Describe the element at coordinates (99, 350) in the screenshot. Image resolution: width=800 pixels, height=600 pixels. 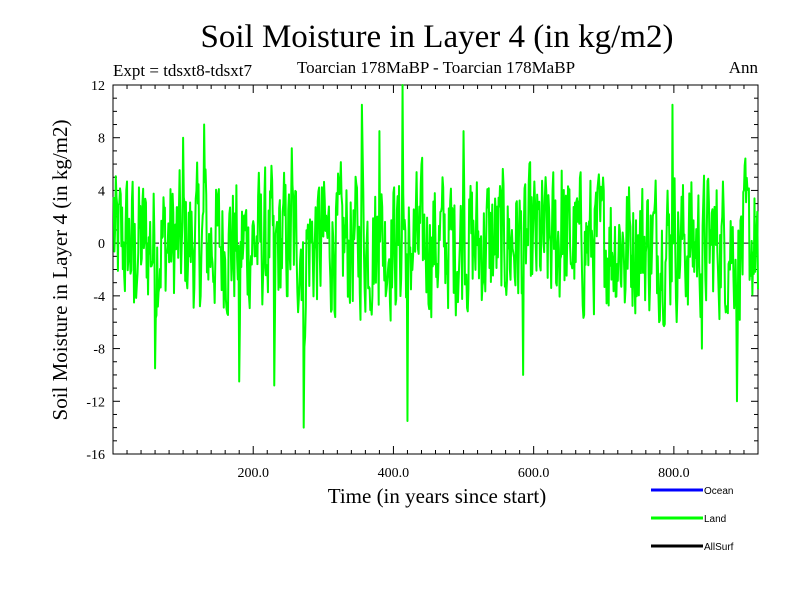
I see `y-tick-label: -8` at that location.